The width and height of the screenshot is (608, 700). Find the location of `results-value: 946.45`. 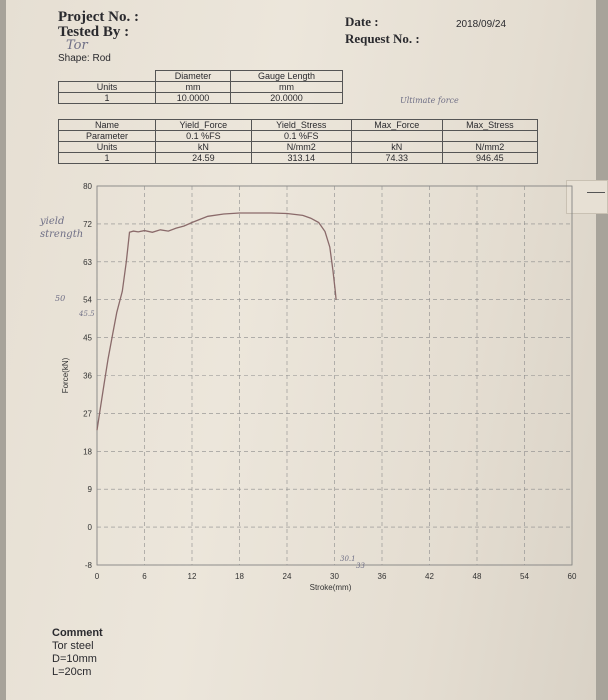

results-value: 946.45 is located at coordinates (490, 158).